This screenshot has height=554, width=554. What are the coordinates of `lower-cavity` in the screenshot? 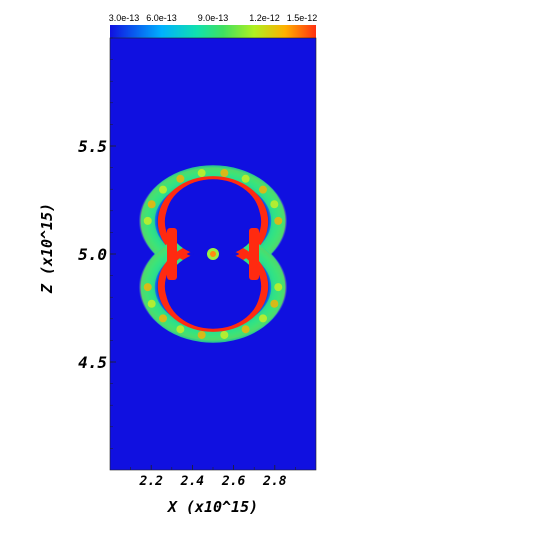 It's located at (213, 290).